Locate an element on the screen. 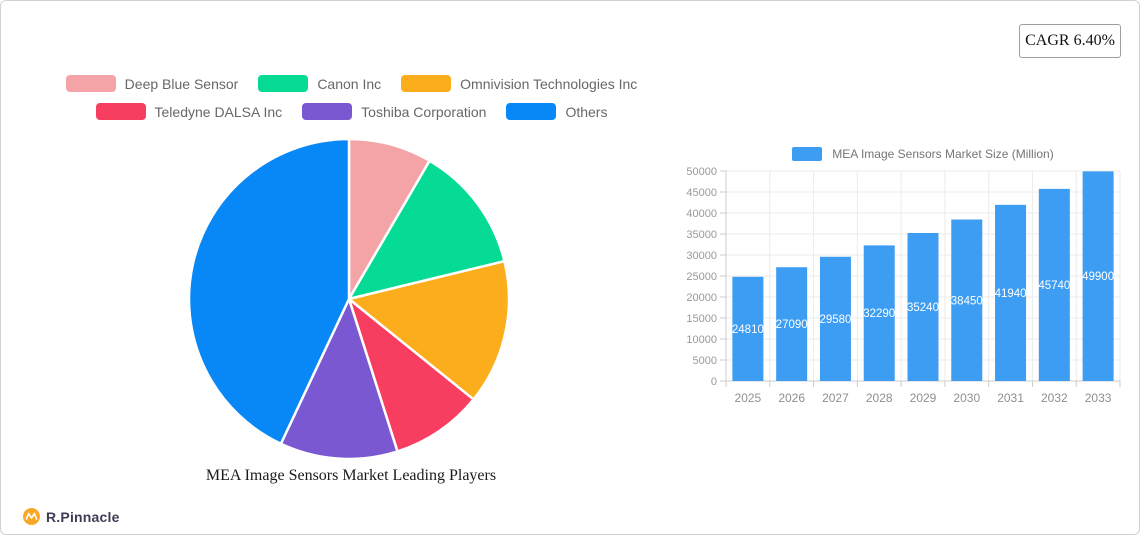 The width and height of the screenshot is (1140, 535). bar-value-label: 24810 is located at coordinates (748, 330).